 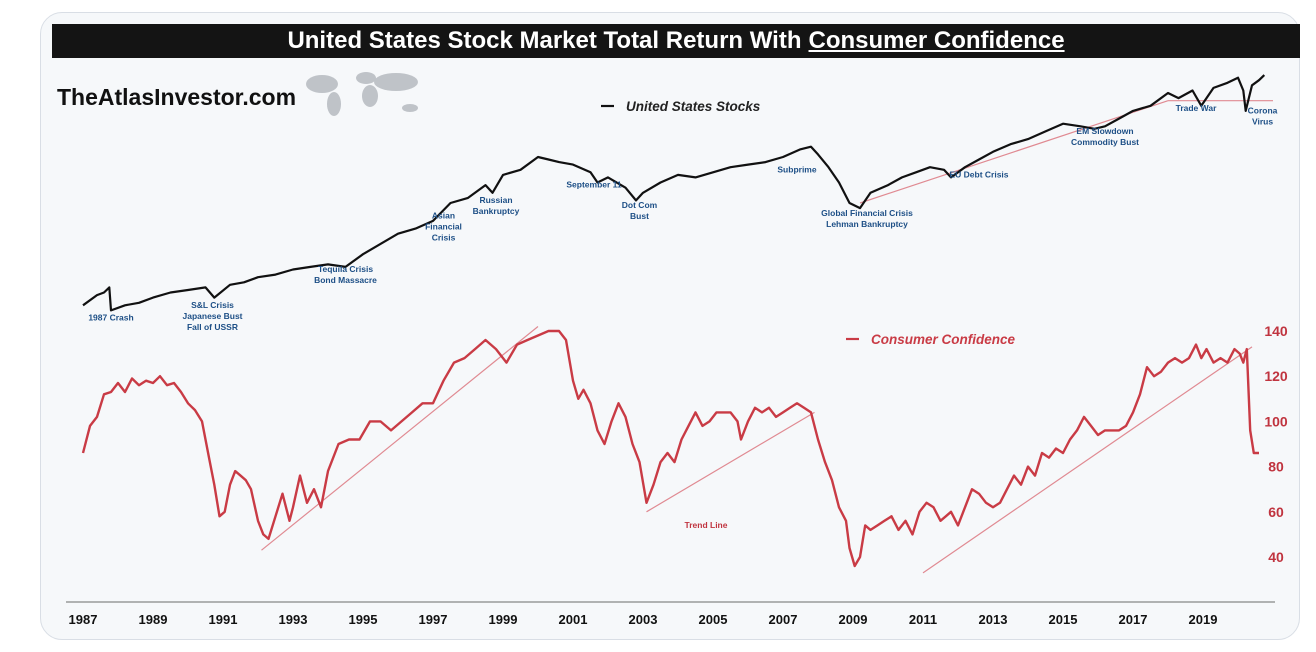 What do you see at coordinates (495, 200) in the screenshot?
I see `event-annotation-5-line-1: Russian` at bounding box center [495, 200].